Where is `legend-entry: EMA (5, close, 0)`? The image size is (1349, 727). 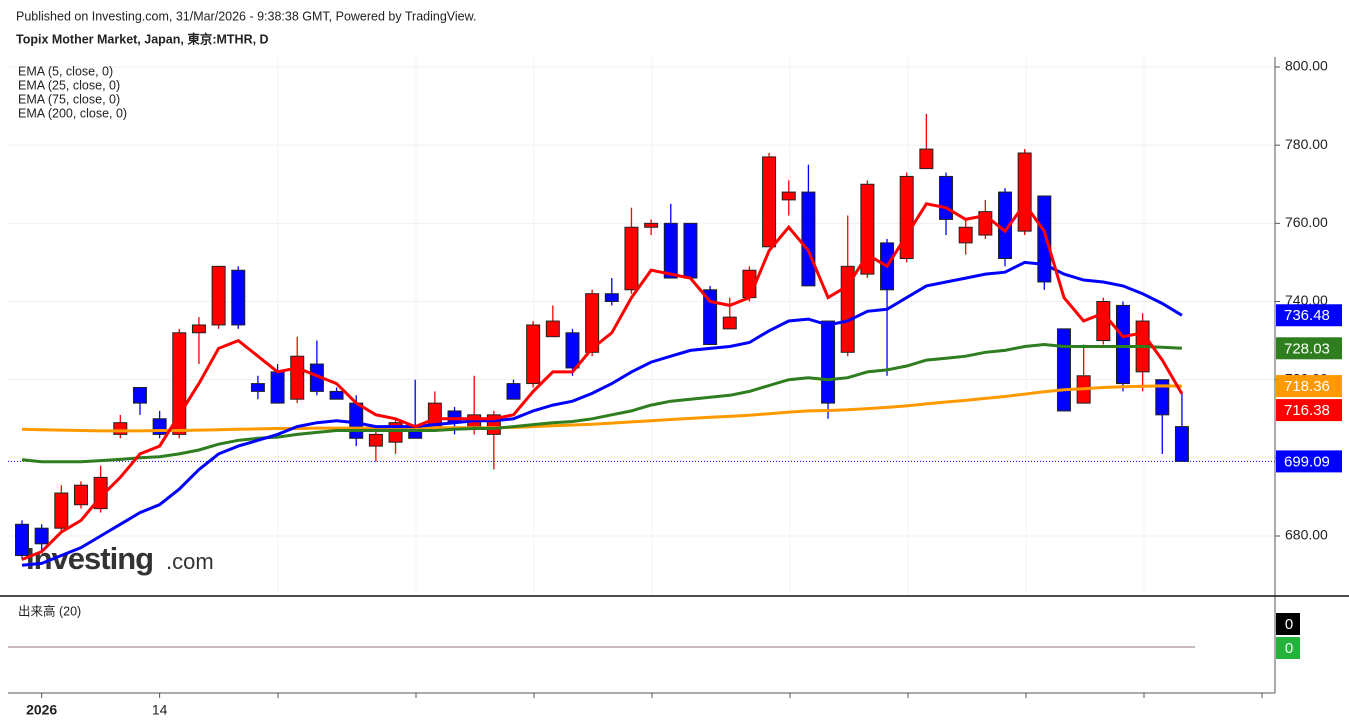 legend-entry: EMA (5, close, 0) is located at coordinates (65, 71).